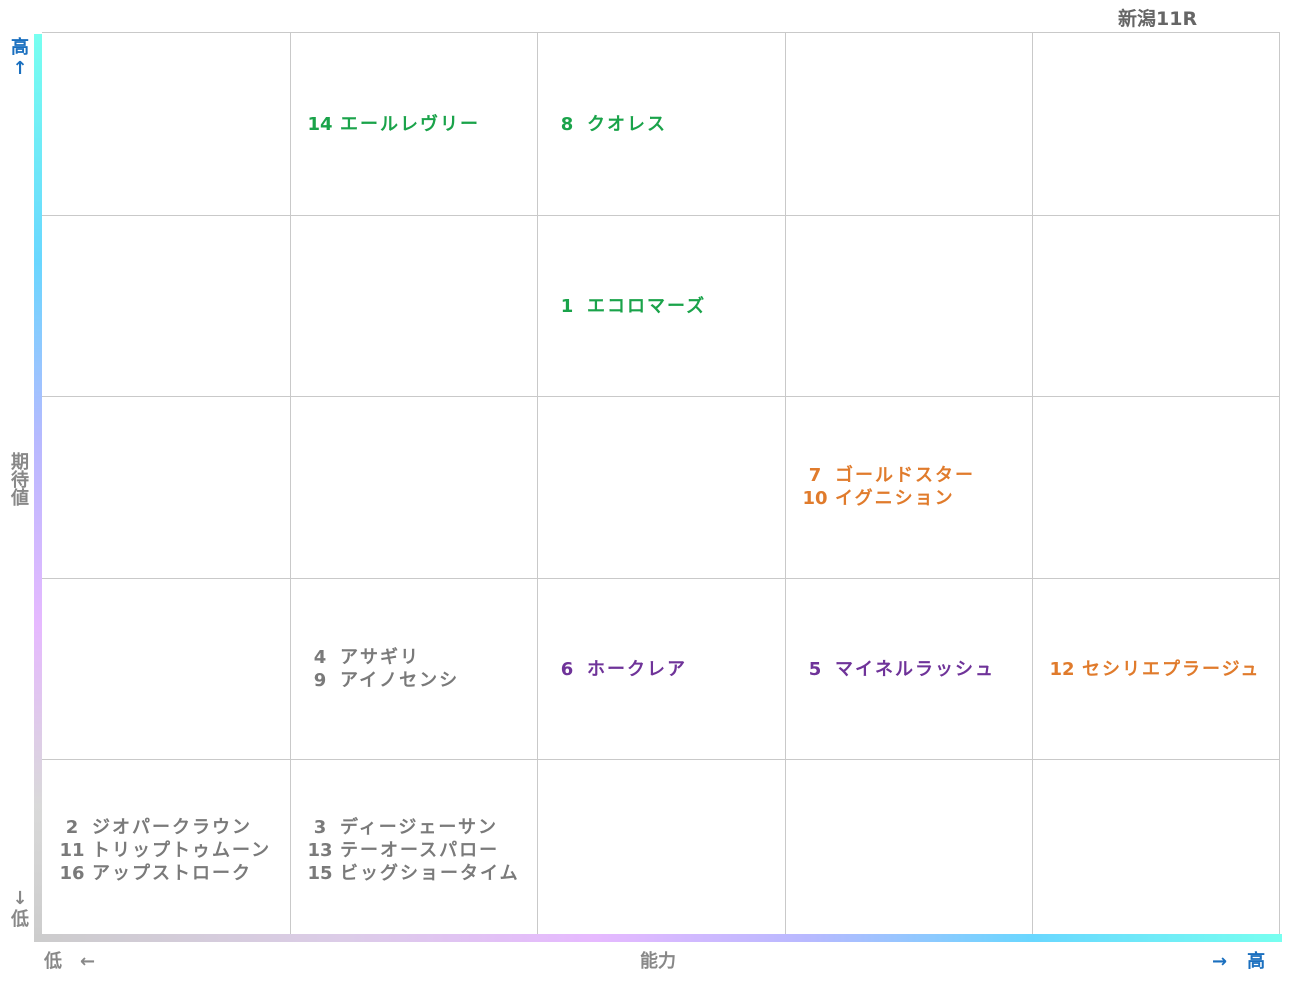 Image resolution: width=1291 pixels, height=983 pixels. Describe the element at coordinates (567, 669) in the screenshot. I see `horse-number: 6` at that location.